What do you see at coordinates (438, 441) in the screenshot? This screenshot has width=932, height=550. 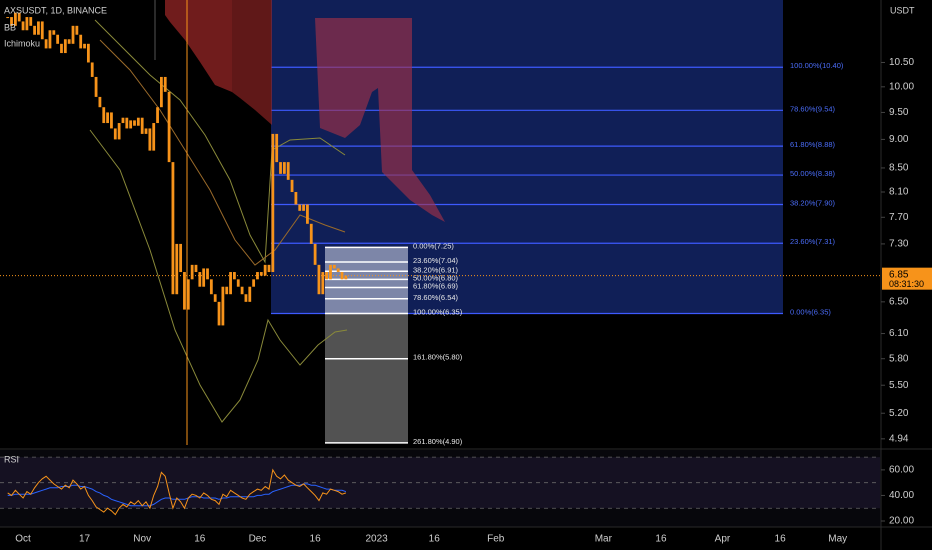 I see `fib-label: 261.80%(4.90)` at bounding box center [438, 441].